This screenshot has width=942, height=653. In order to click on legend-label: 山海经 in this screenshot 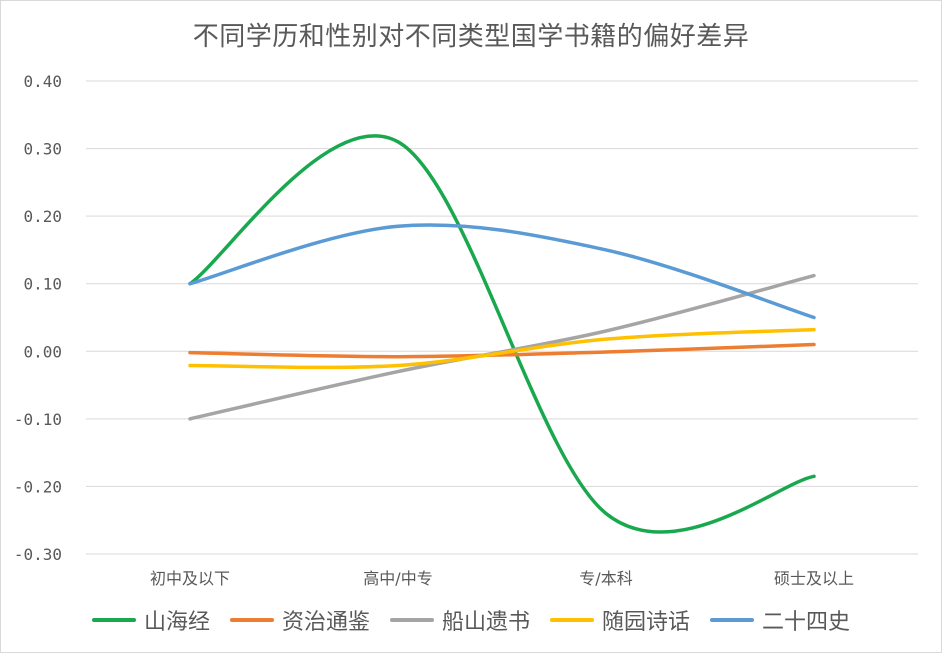, I will do `click(176, 622)`.